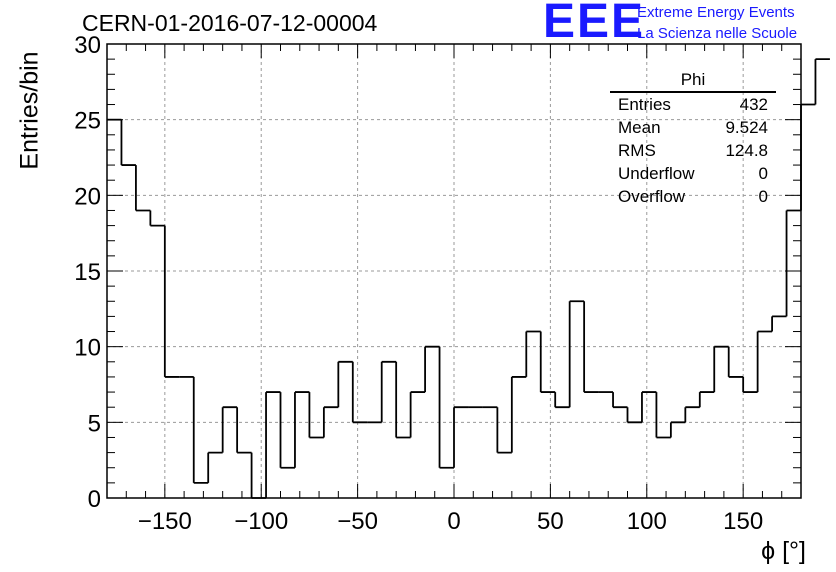 This screenshot has width=836, height=572. Describe the element at coordinates (87, 348) in the screenshot. I see `y-tick-label: 10` at that location.